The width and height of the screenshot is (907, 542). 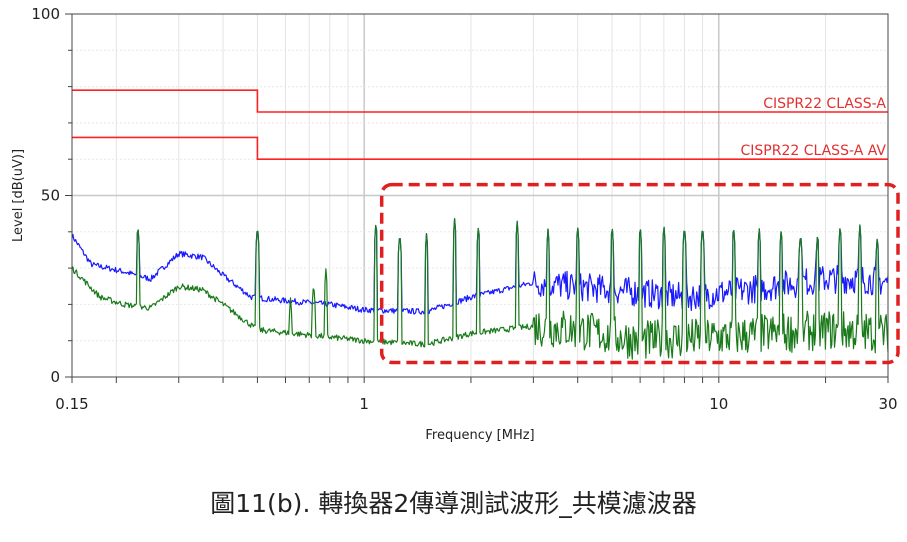 I want to click on y-tick-label: 0, so click(x=55, y=377).